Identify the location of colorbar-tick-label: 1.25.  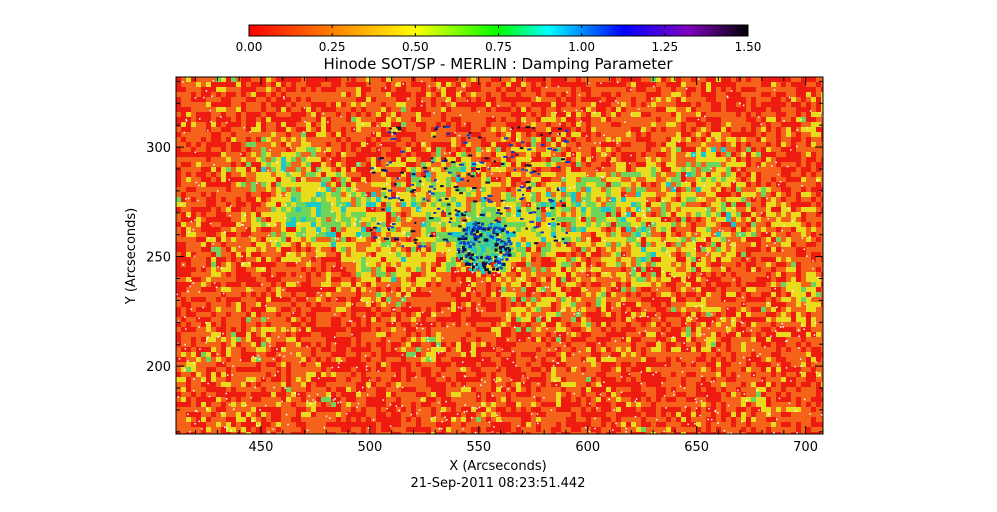
(664, 47).